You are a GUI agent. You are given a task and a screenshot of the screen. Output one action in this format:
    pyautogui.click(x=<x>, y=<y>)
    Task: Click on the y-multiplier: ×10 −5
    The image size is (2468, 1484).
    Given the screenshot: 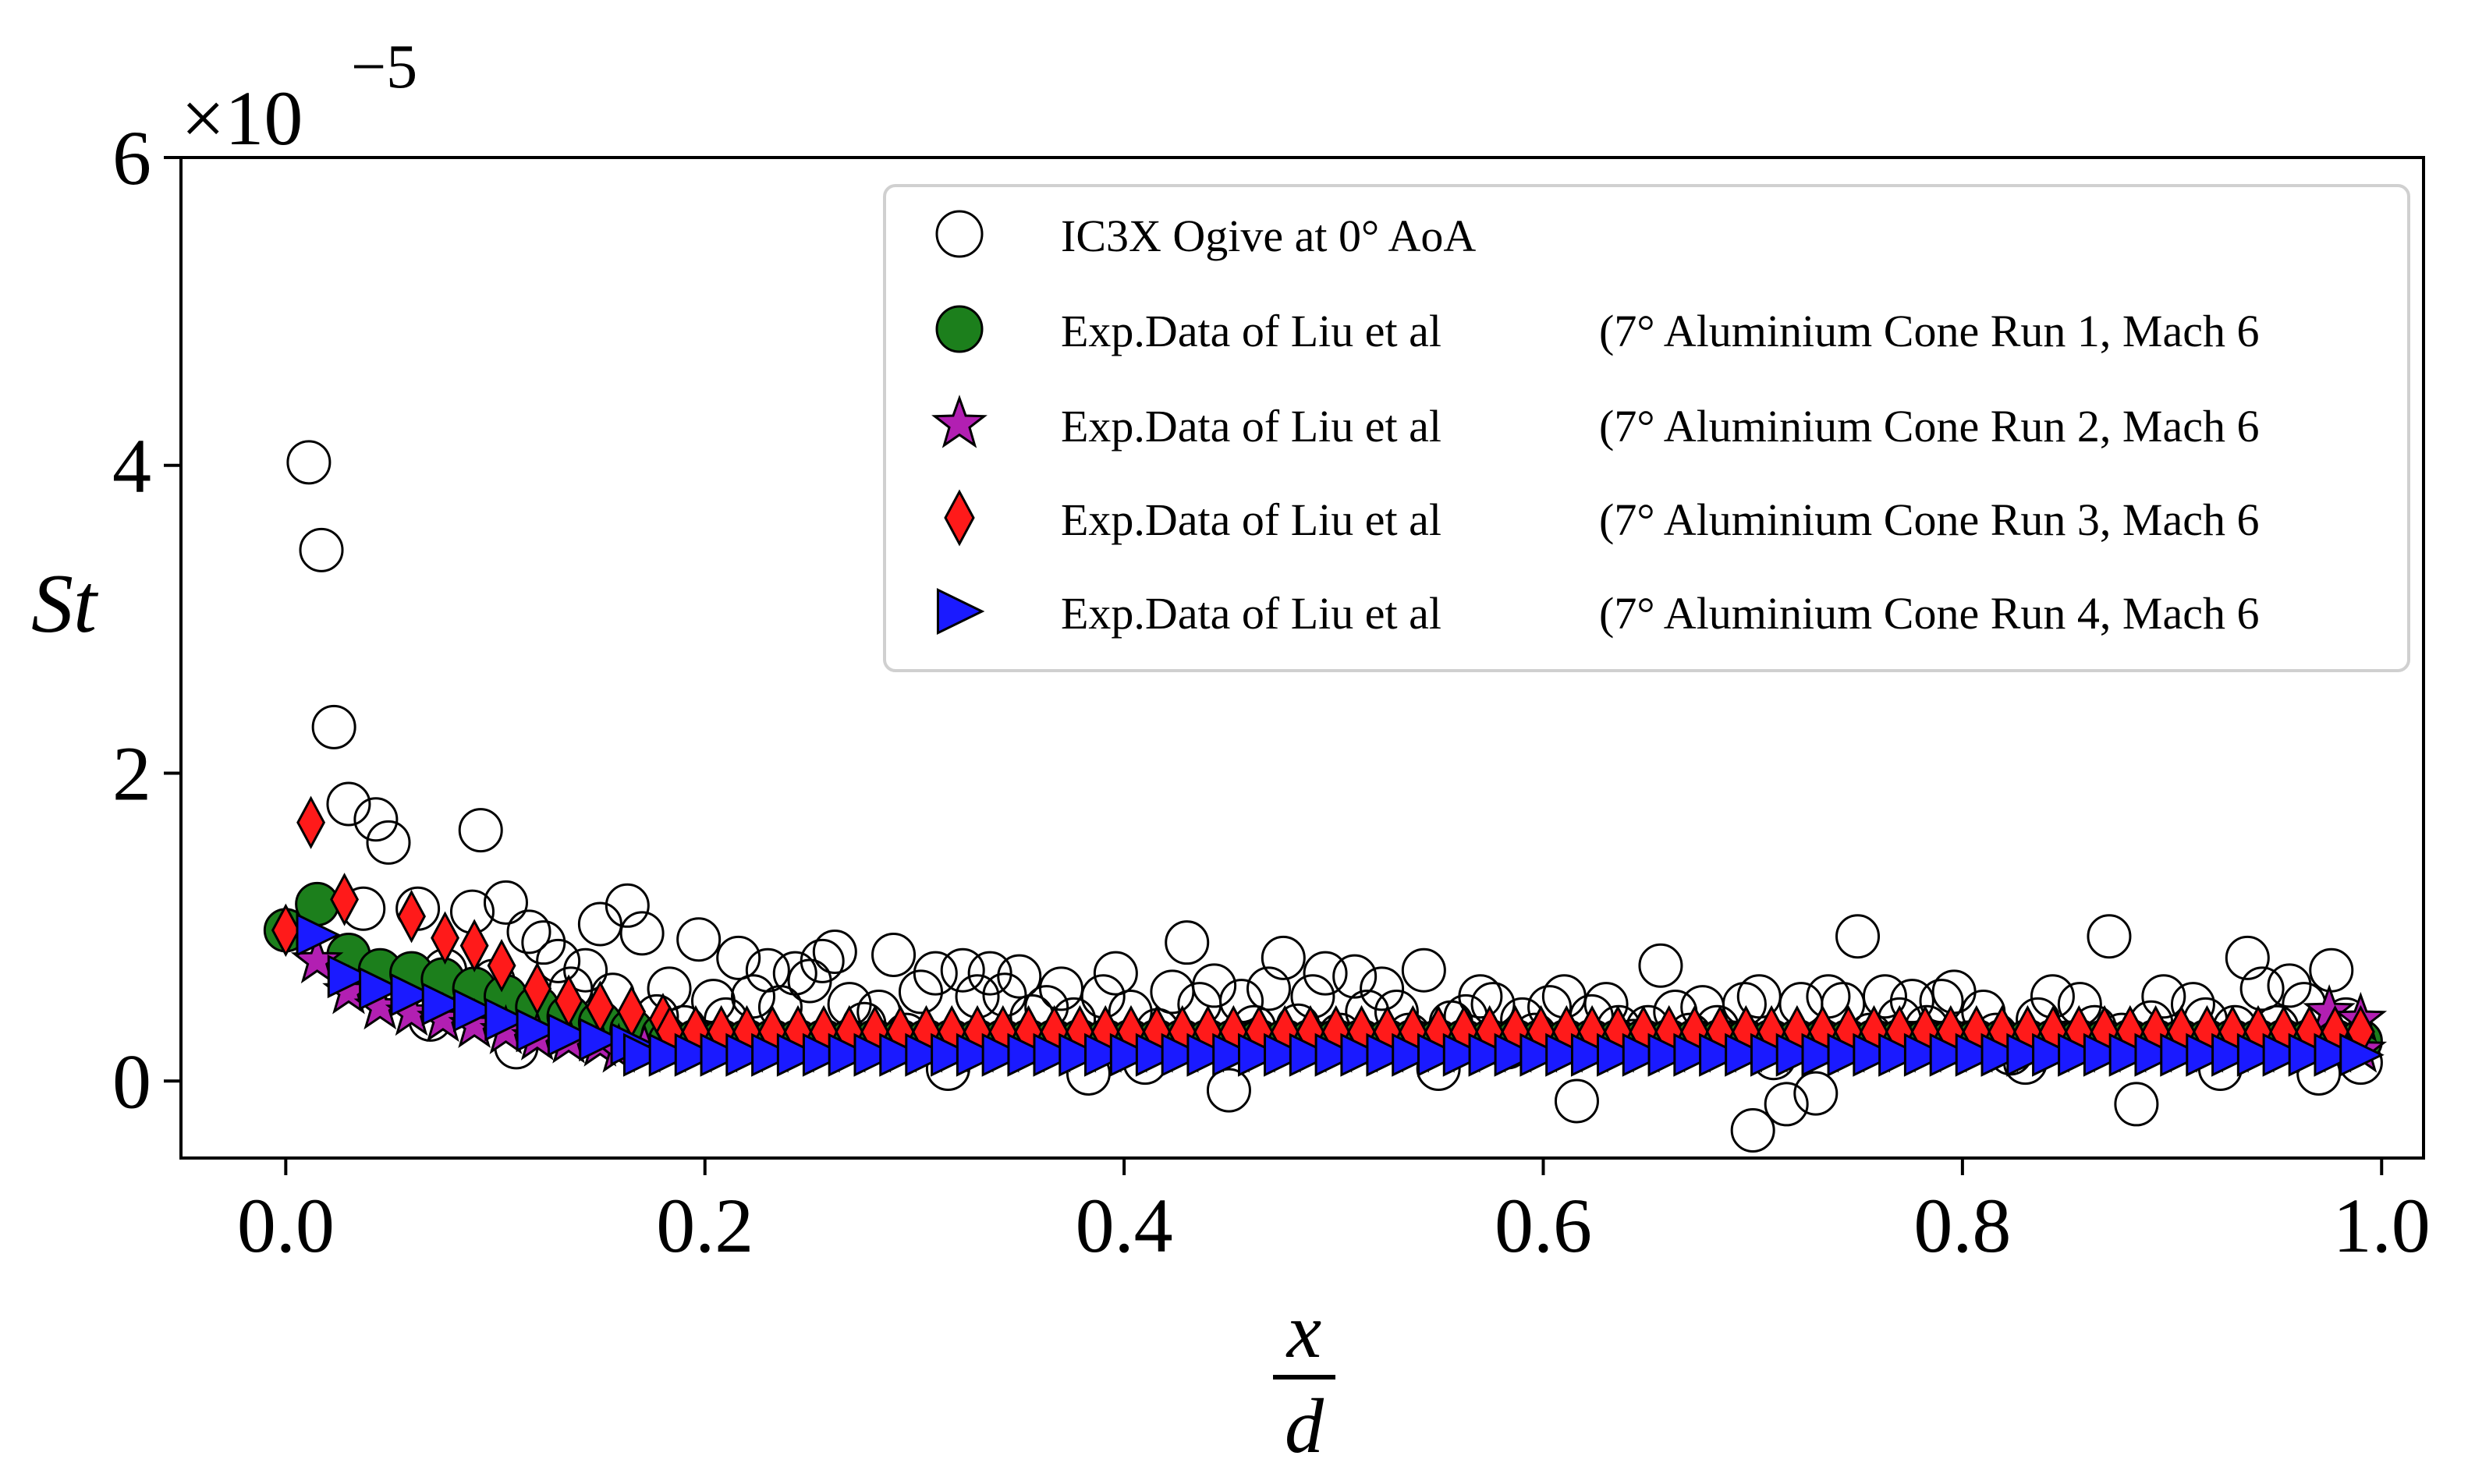 What is the action you would take?
    pyautogui.click(x=299, y=97)
    